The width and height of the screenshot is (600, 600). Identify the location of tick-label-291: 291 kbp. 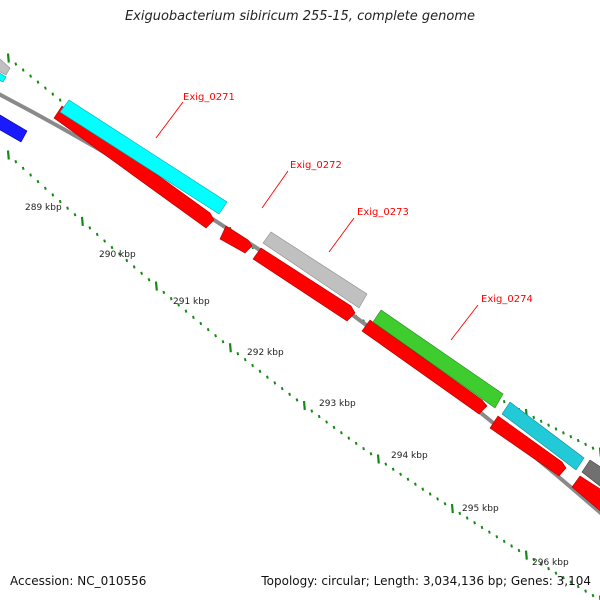
(191, 302).